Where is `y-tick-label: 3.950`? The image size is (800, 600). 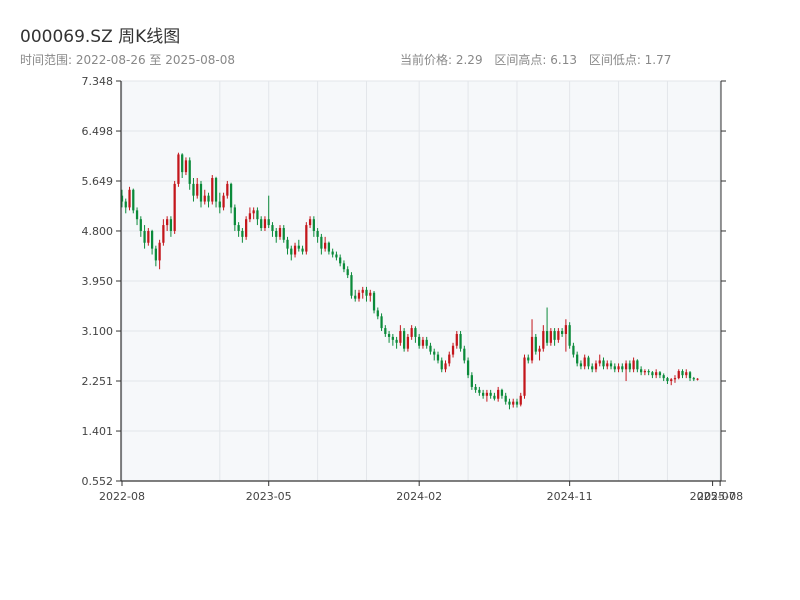
y-tick-label: 3.950 is located at coordinates (98, 281).